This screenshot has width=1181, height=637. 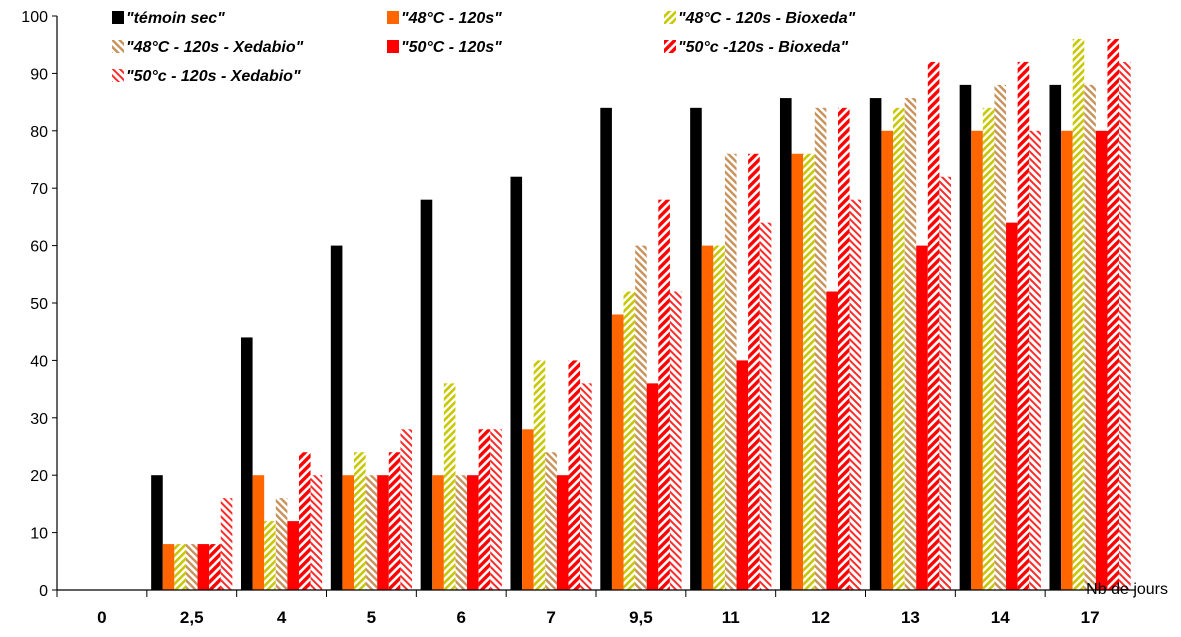 What do you see at coordinates (767, 18) in the screenshot?
I see `legend-label: "48°C - 120s - Bioxeda"` at bounding box center [767, 18].